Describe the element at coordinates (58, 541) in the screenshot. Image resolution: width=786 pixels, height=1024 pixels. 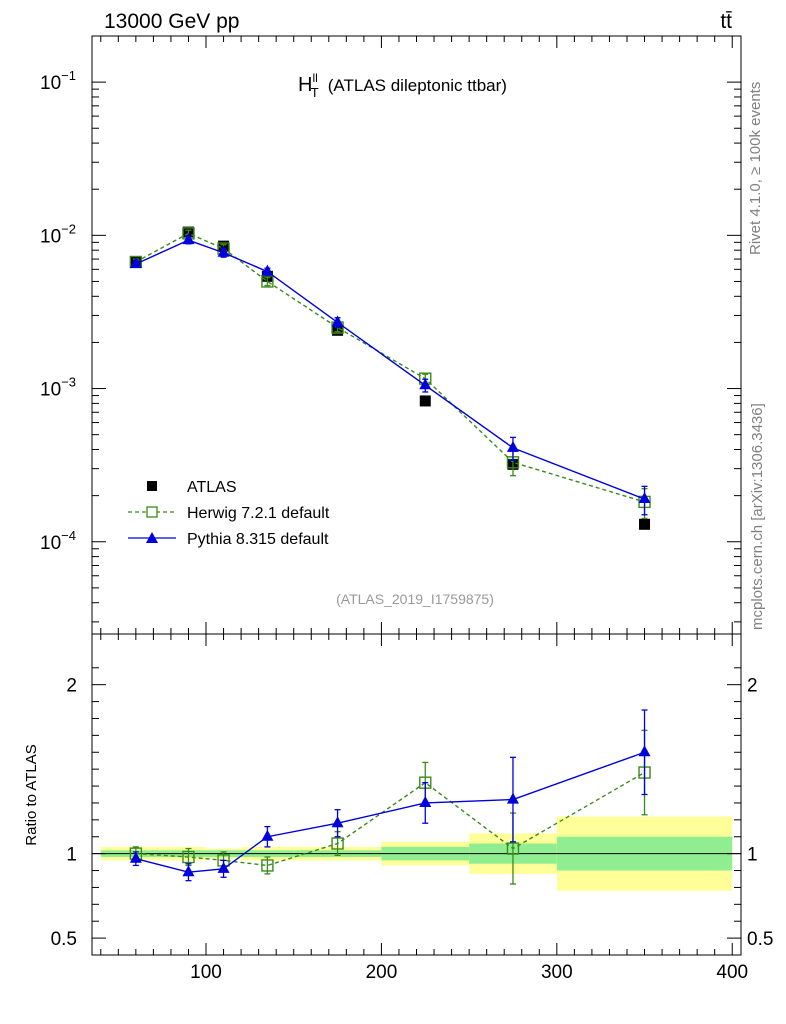
I see `main-y-tick-label: 10⁻⁴` at that location.